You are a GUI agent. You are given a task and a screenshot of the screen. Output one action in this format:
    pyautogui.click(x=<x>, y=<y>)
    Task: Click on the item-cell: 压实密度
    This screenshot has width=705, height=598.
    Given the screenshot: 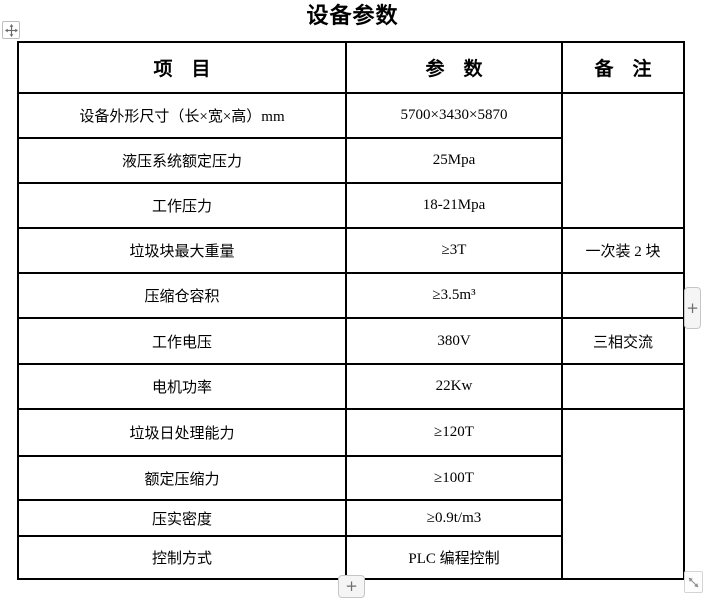 What is the action you would take?
    pyautogui.click(x=182, y=518)
    